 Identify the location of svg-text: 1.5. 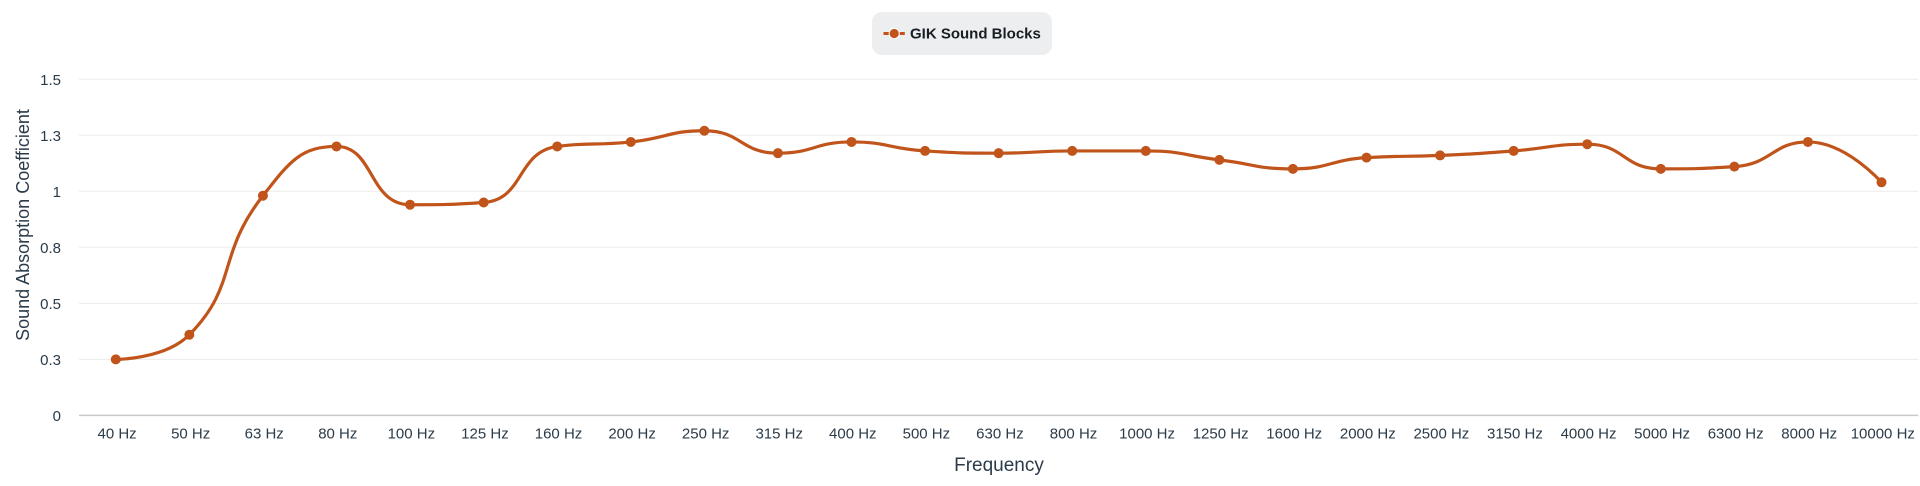
(50, 80).